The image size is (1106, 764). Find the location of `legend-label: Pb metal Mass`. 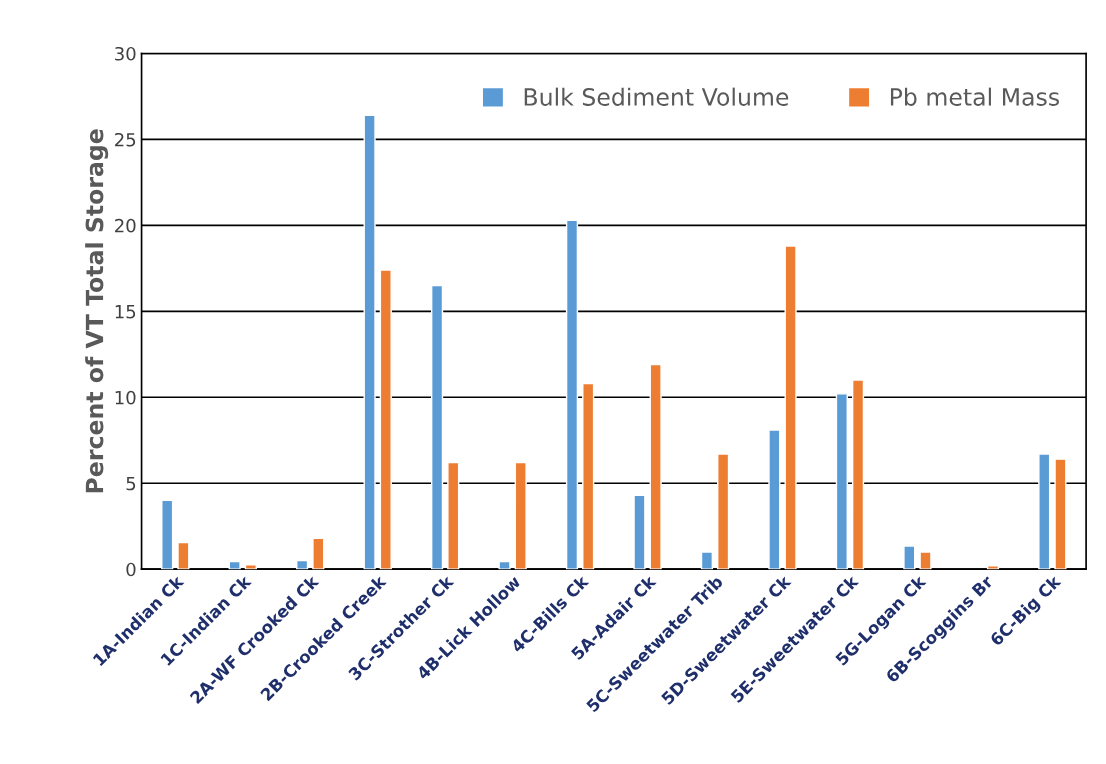

legend-label: Pb metal Mass is located at coordinates (974, 96).